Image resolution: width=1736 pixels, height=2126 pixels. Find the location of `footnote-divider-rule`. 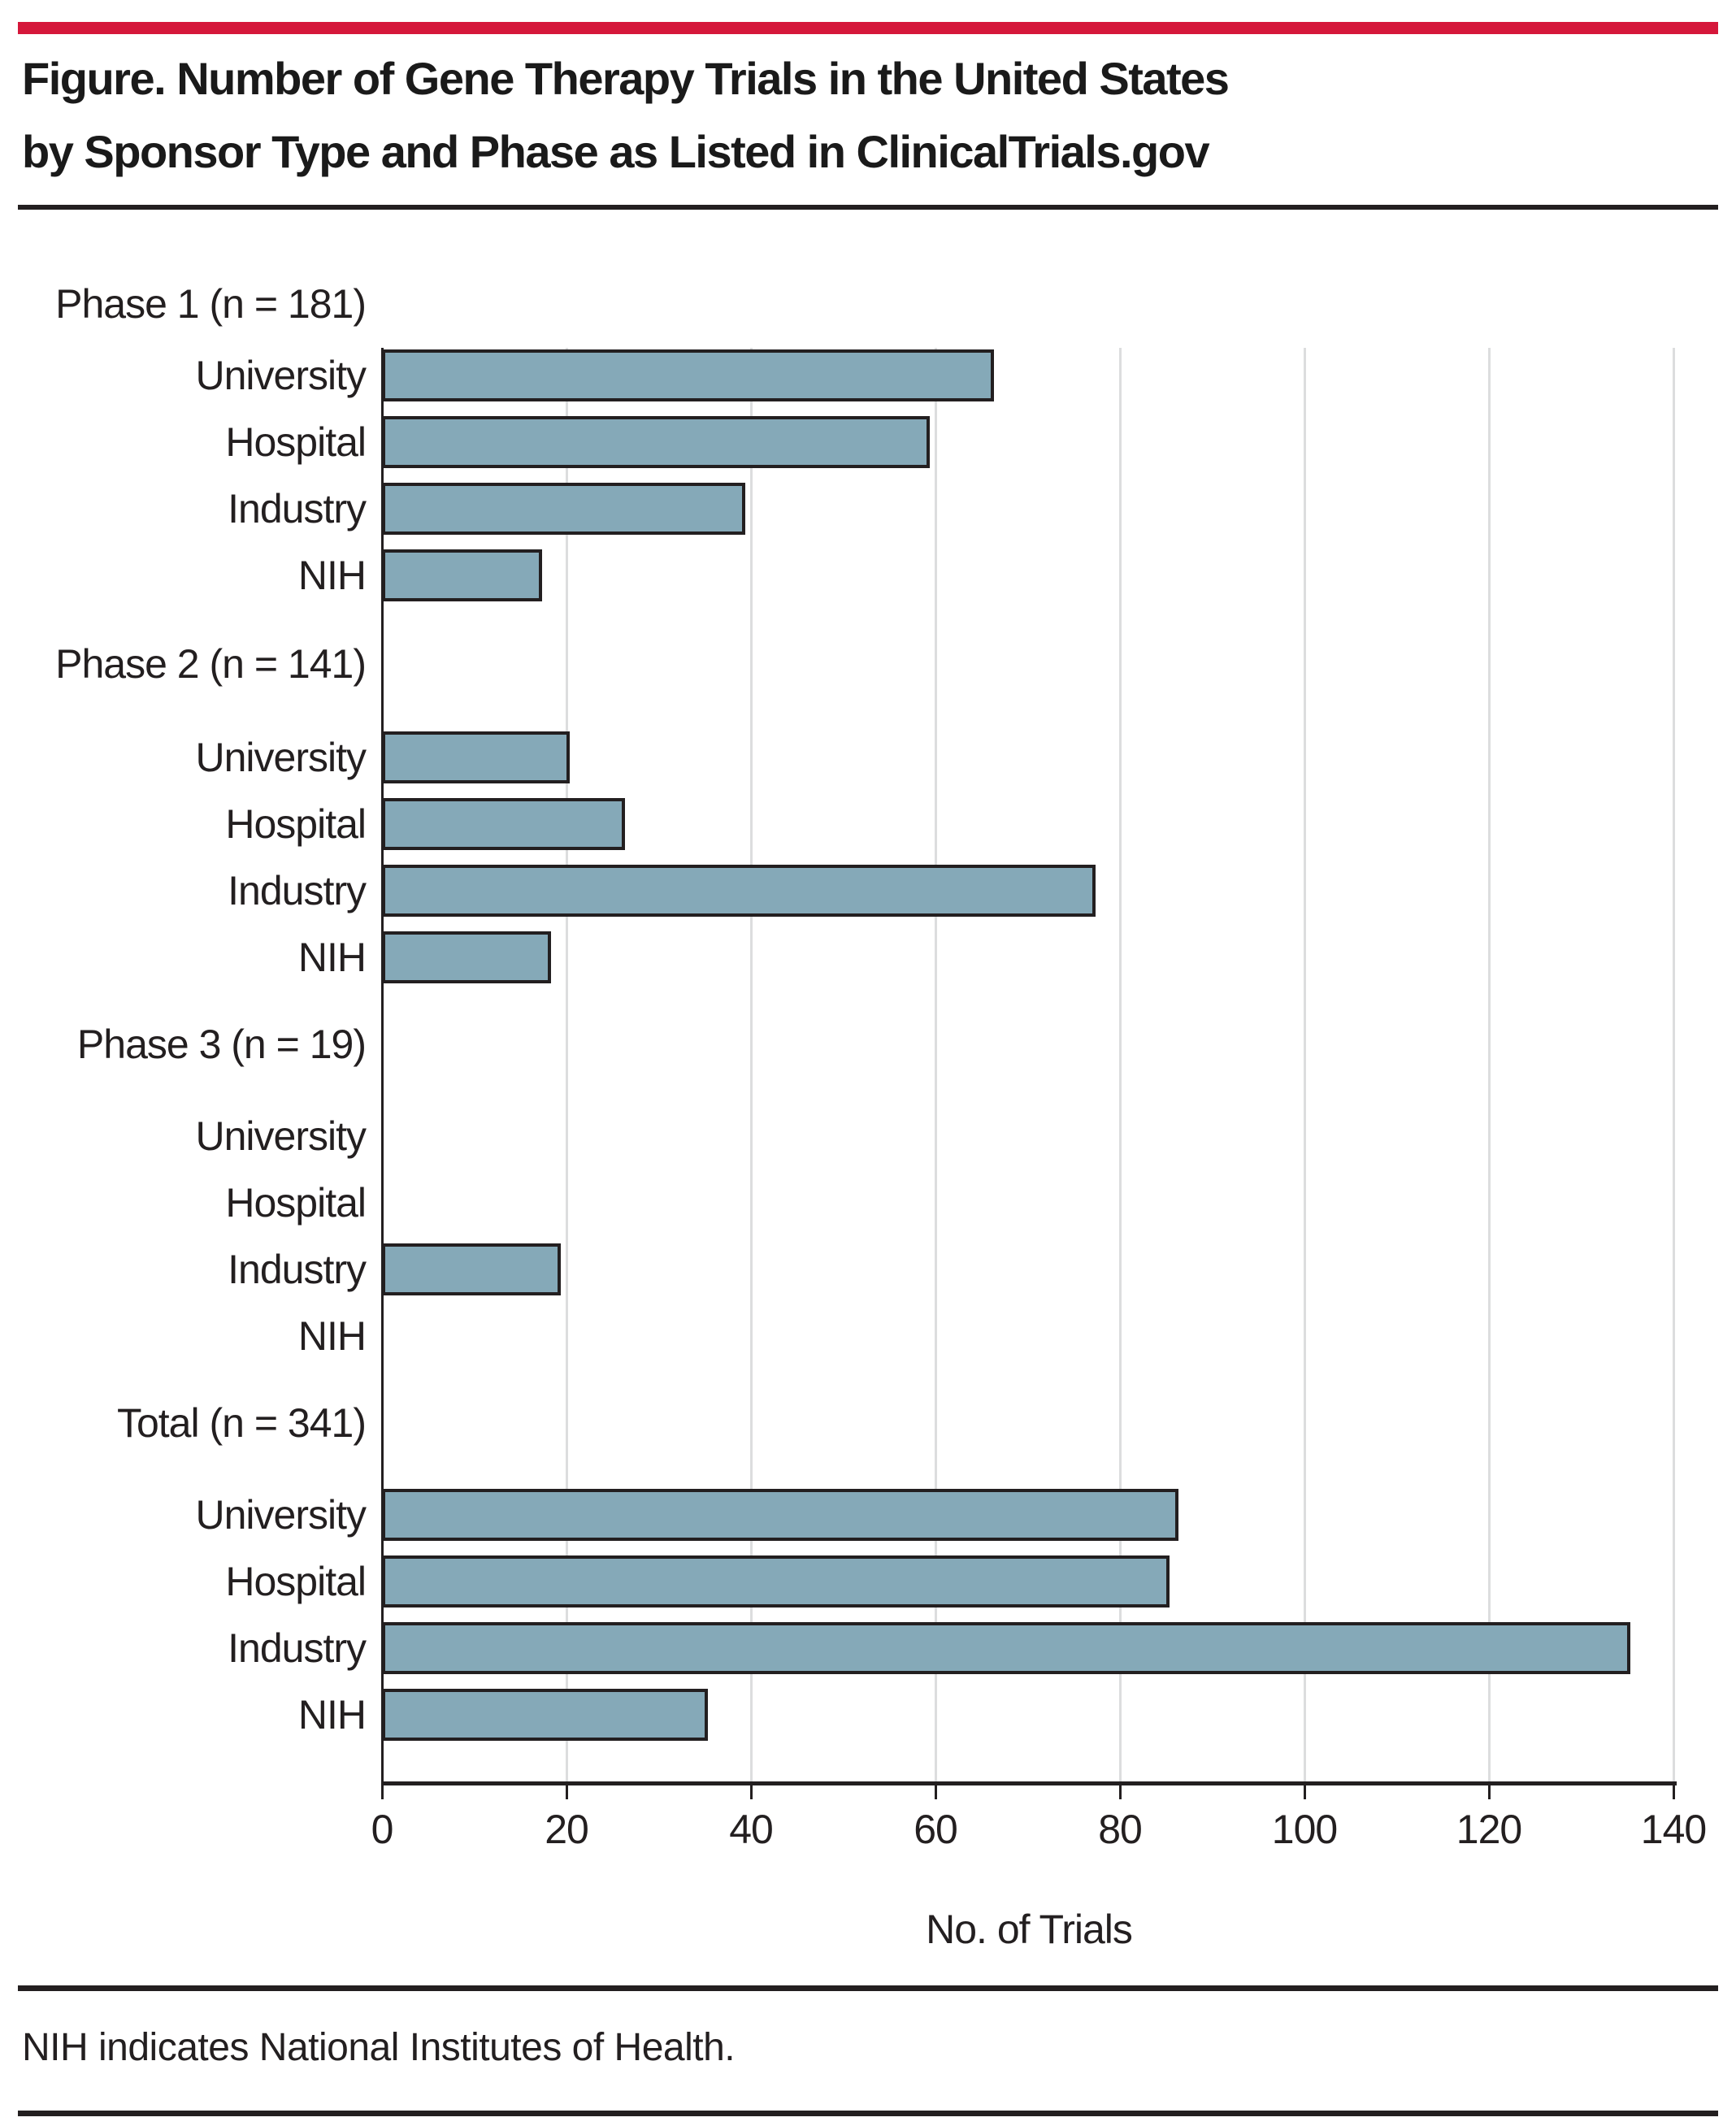

footnote-divider-rule is located at coordinates (868, 1988).